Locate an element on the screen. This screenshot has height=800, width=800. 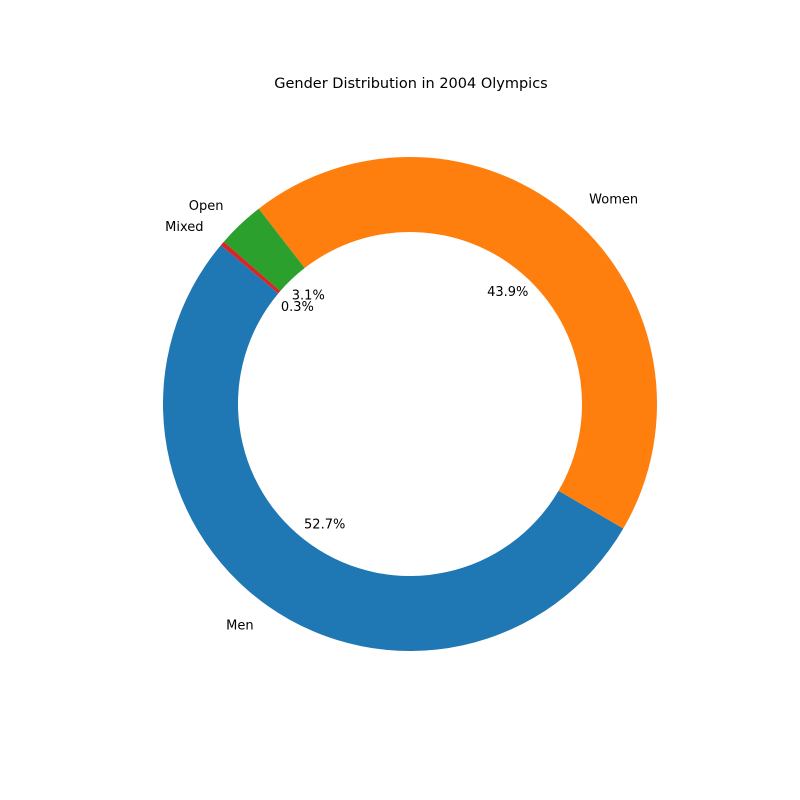
percent-label-mixed: 0.3% is located at coordinates (297, 307).